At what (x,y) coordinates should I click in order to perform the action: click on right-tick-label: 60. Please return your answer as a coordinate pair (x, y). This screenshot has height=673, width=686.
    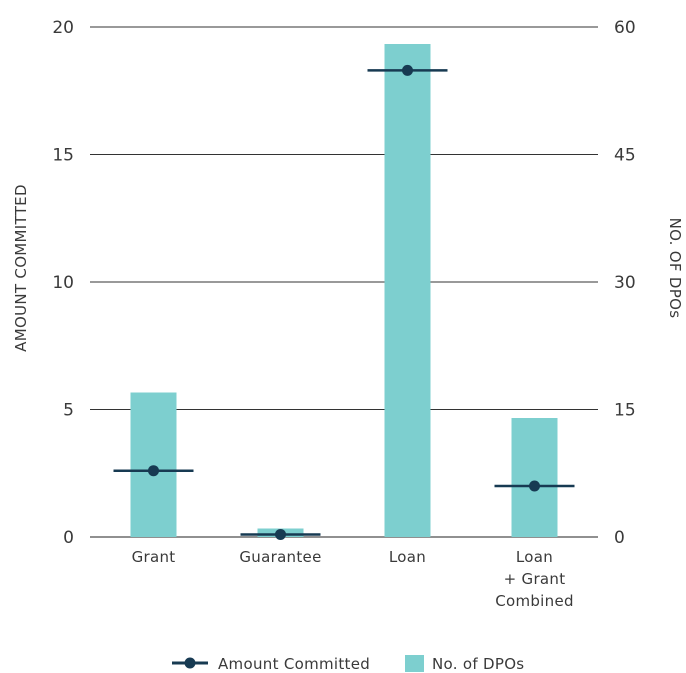
    Looking at the image, I should click on (625, 28).